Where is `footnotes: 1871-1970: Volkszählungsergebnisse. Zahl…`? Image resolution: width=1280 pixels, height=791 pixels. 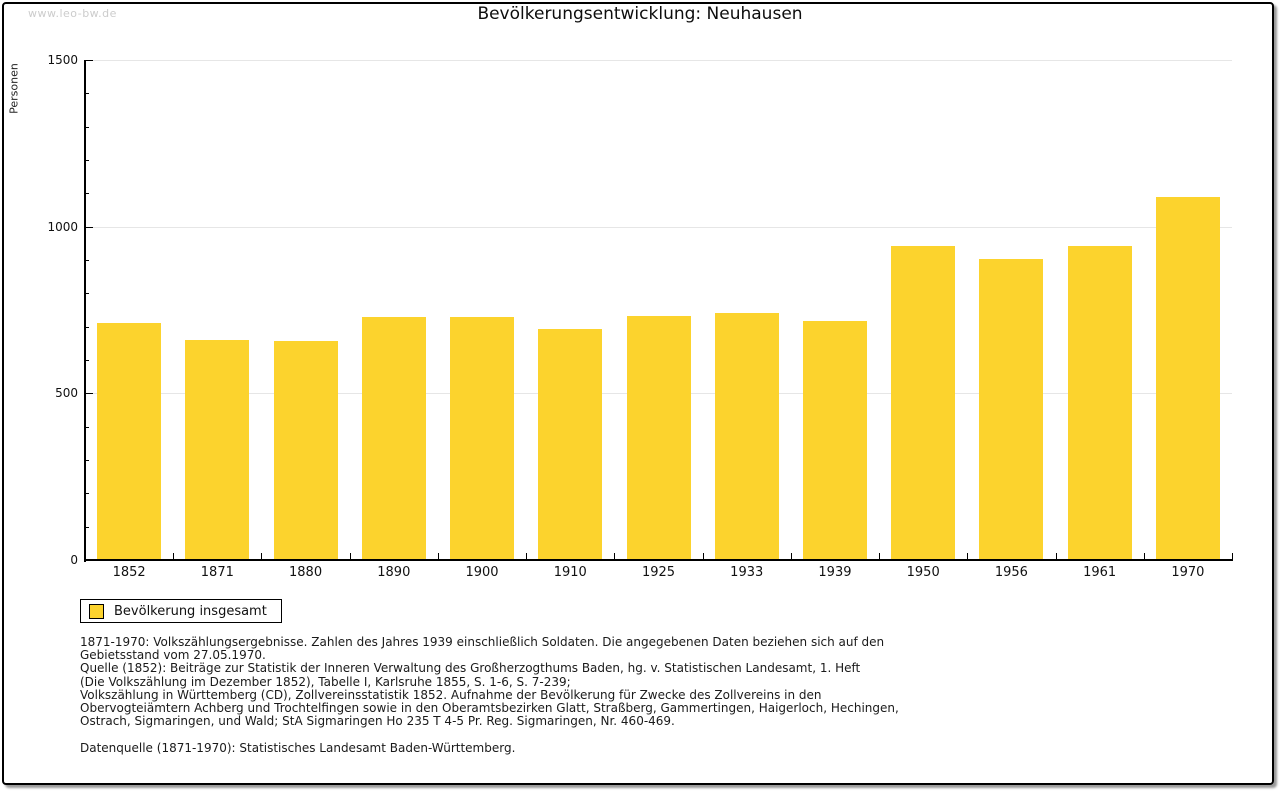 footnotes: 1871-1970: Volkszählungsergebnisse. Zahl… is located at coordinates (640, 682).